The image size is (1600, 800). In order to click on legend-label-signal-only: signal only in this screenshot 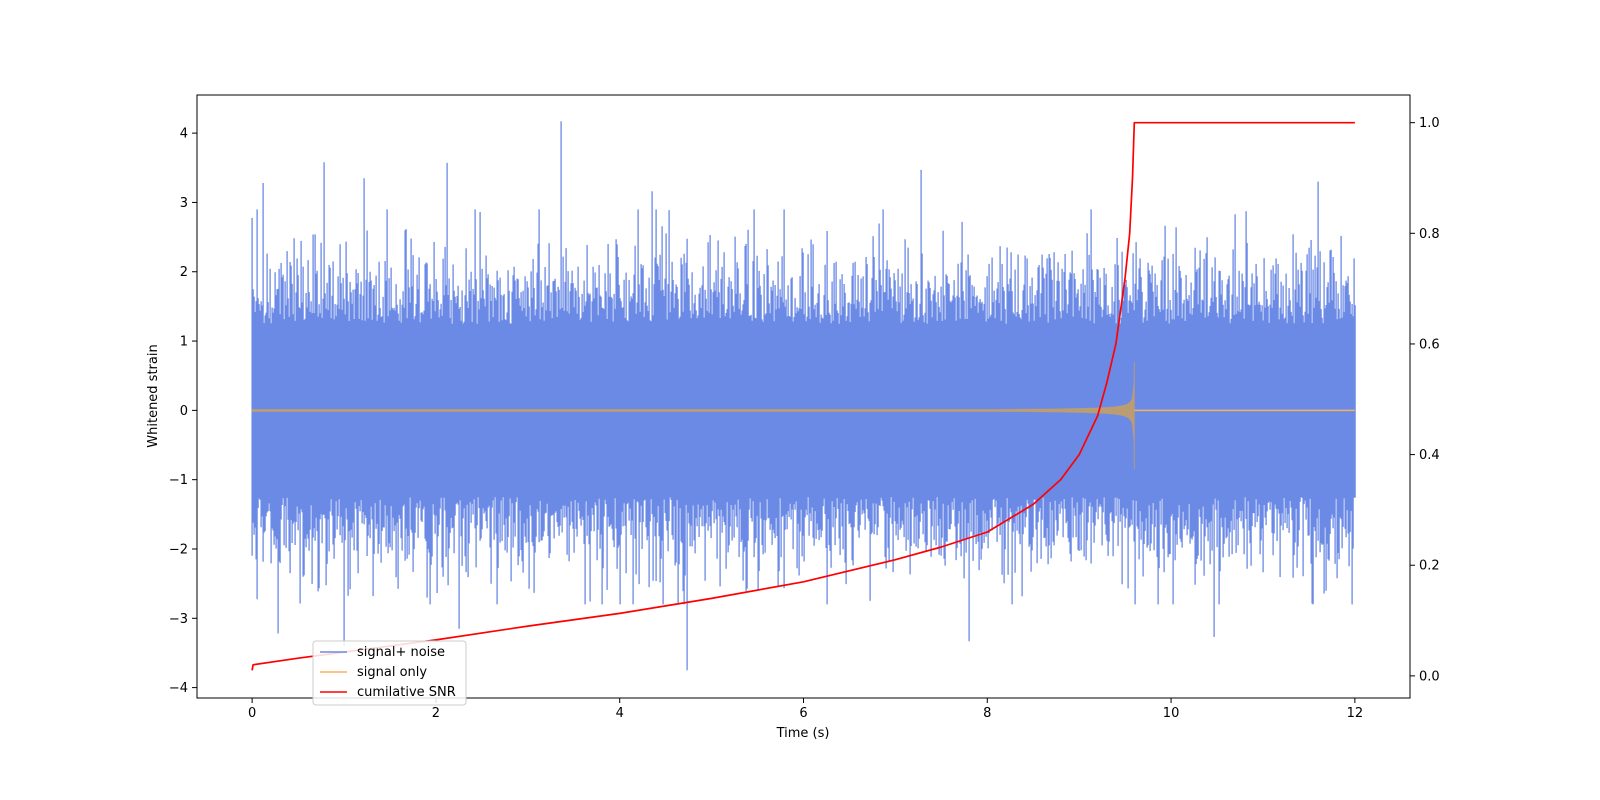, I will do `click(392, 672)`.